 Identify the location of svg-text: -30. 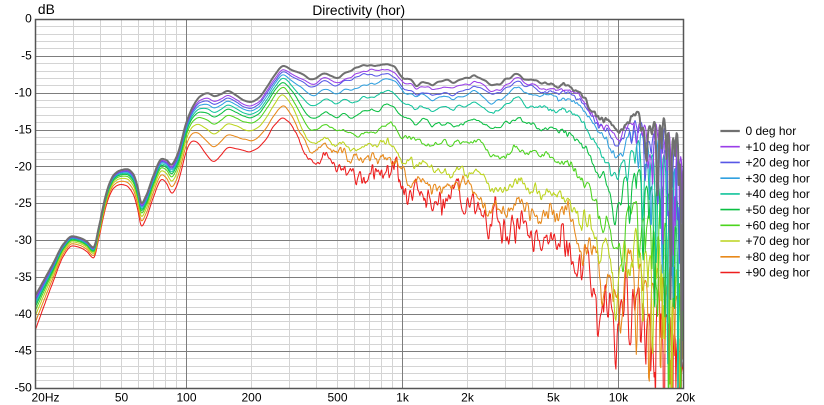
(23, 240).